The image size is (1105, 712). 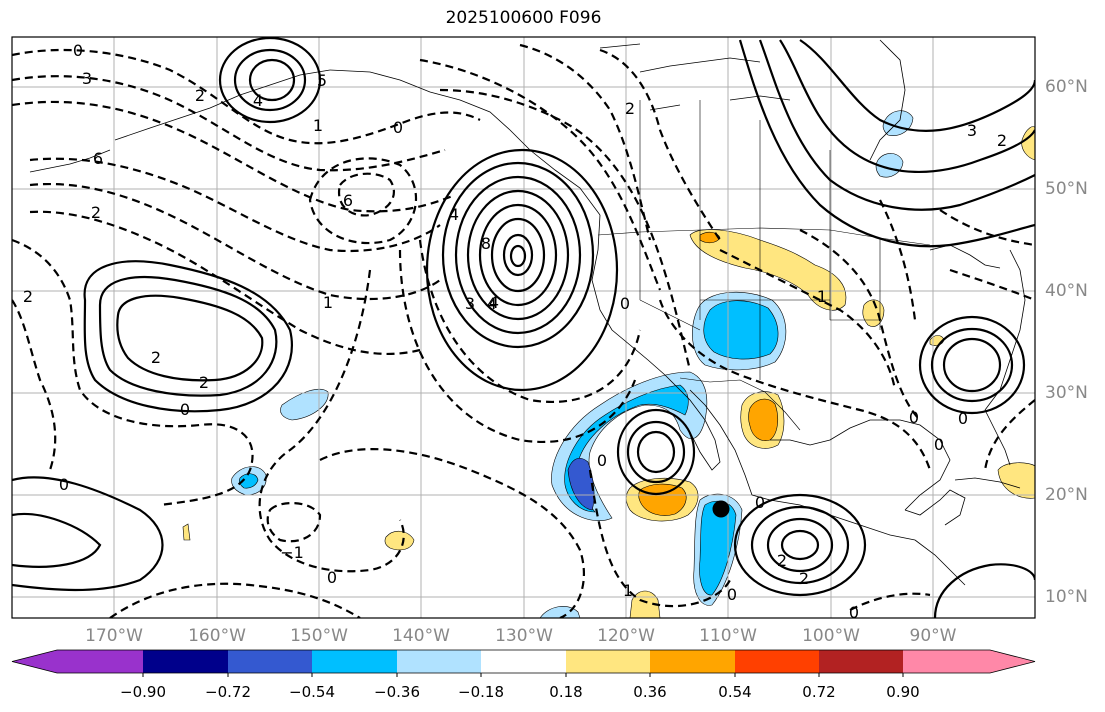 I want to click on shade-baja-darkblue, so click(x=581, y=484).